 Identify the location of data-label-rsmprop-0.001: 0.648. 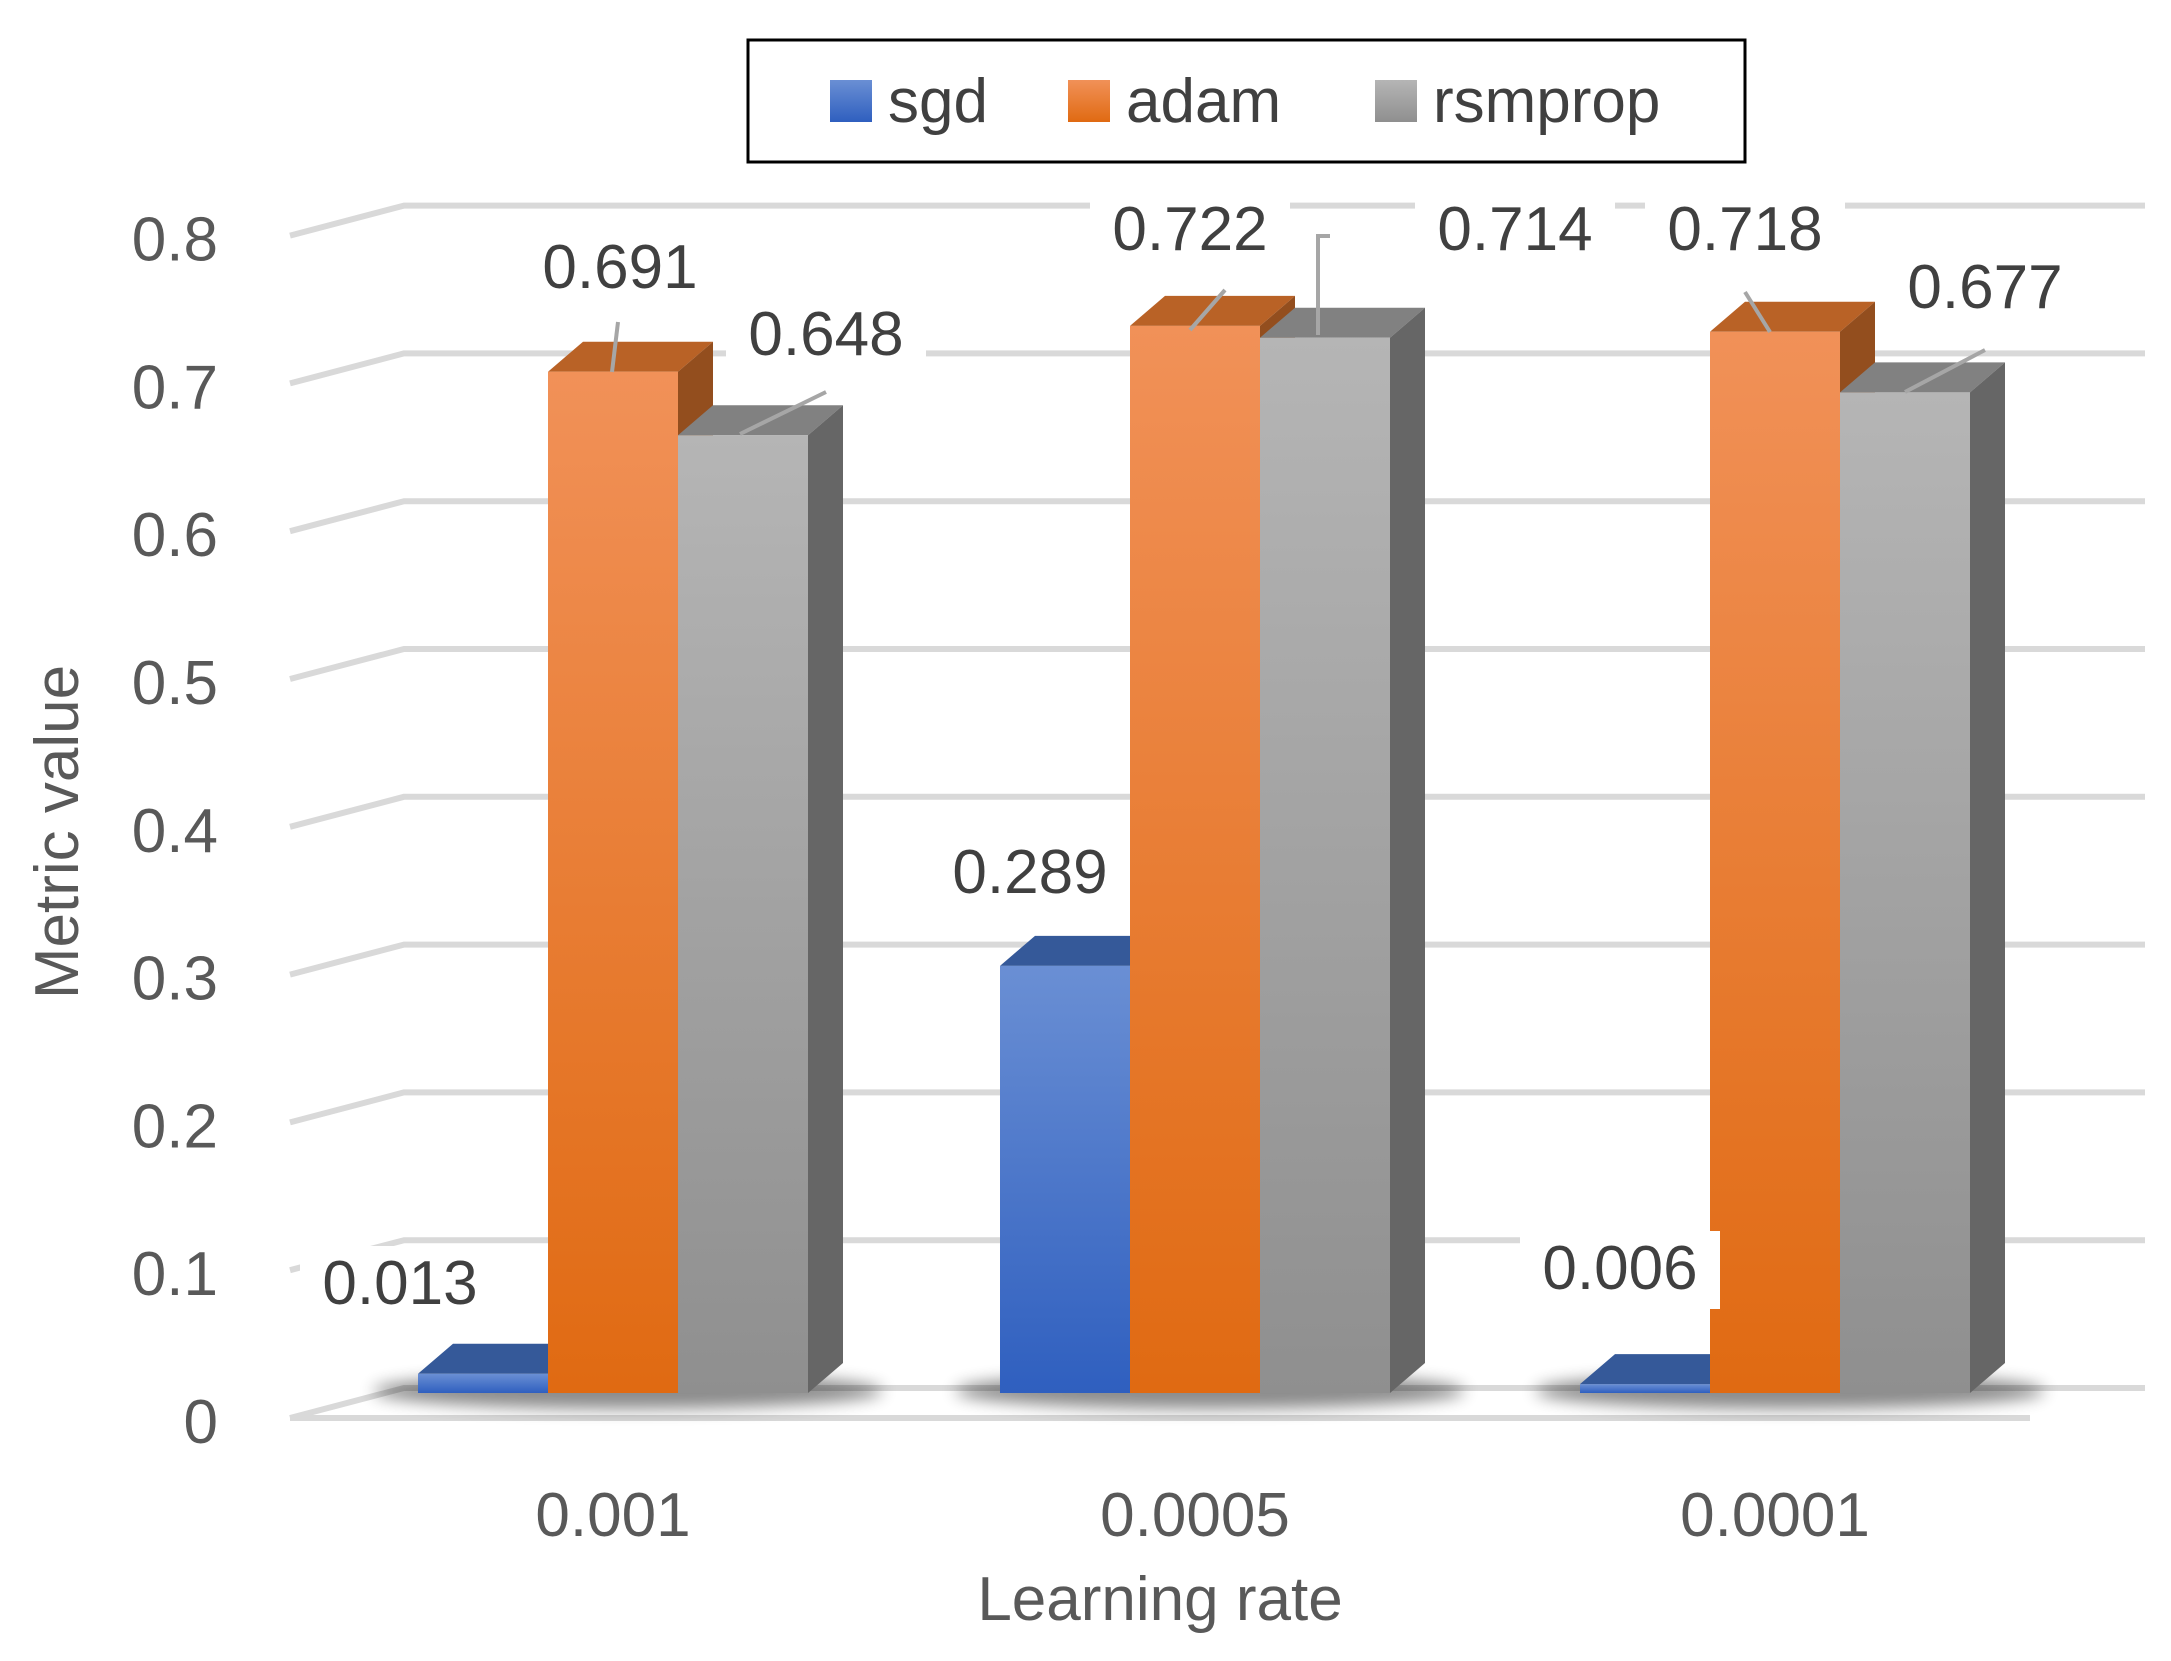
(825, 334).